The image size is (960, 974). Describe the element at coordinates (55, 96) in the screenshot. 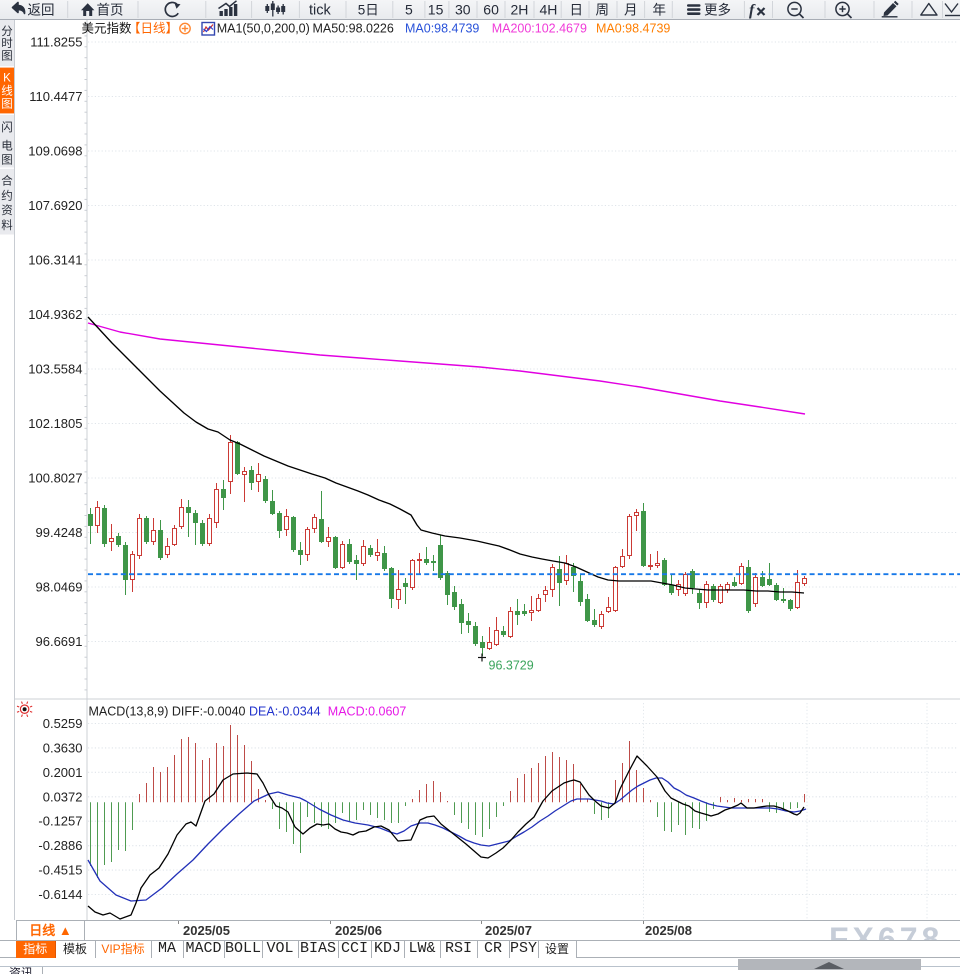

I see `svg-text: 110.4477` at that location.